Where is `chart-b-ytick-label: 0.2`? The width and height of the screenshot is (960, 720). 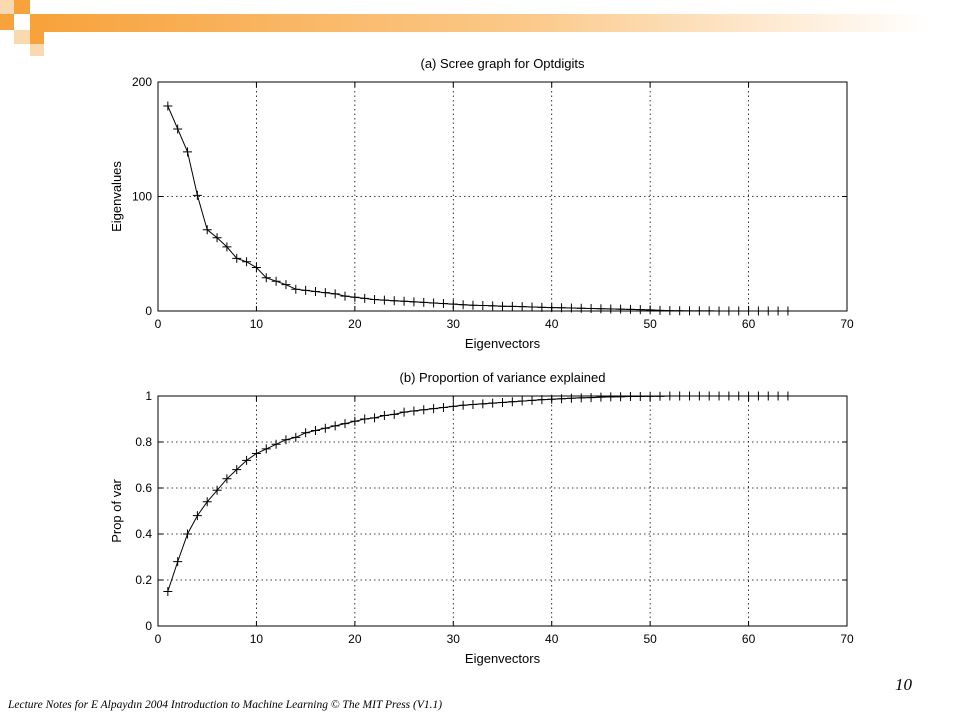
chart-b-ytick-label: 0.2 is located at coordinates (143, 580).